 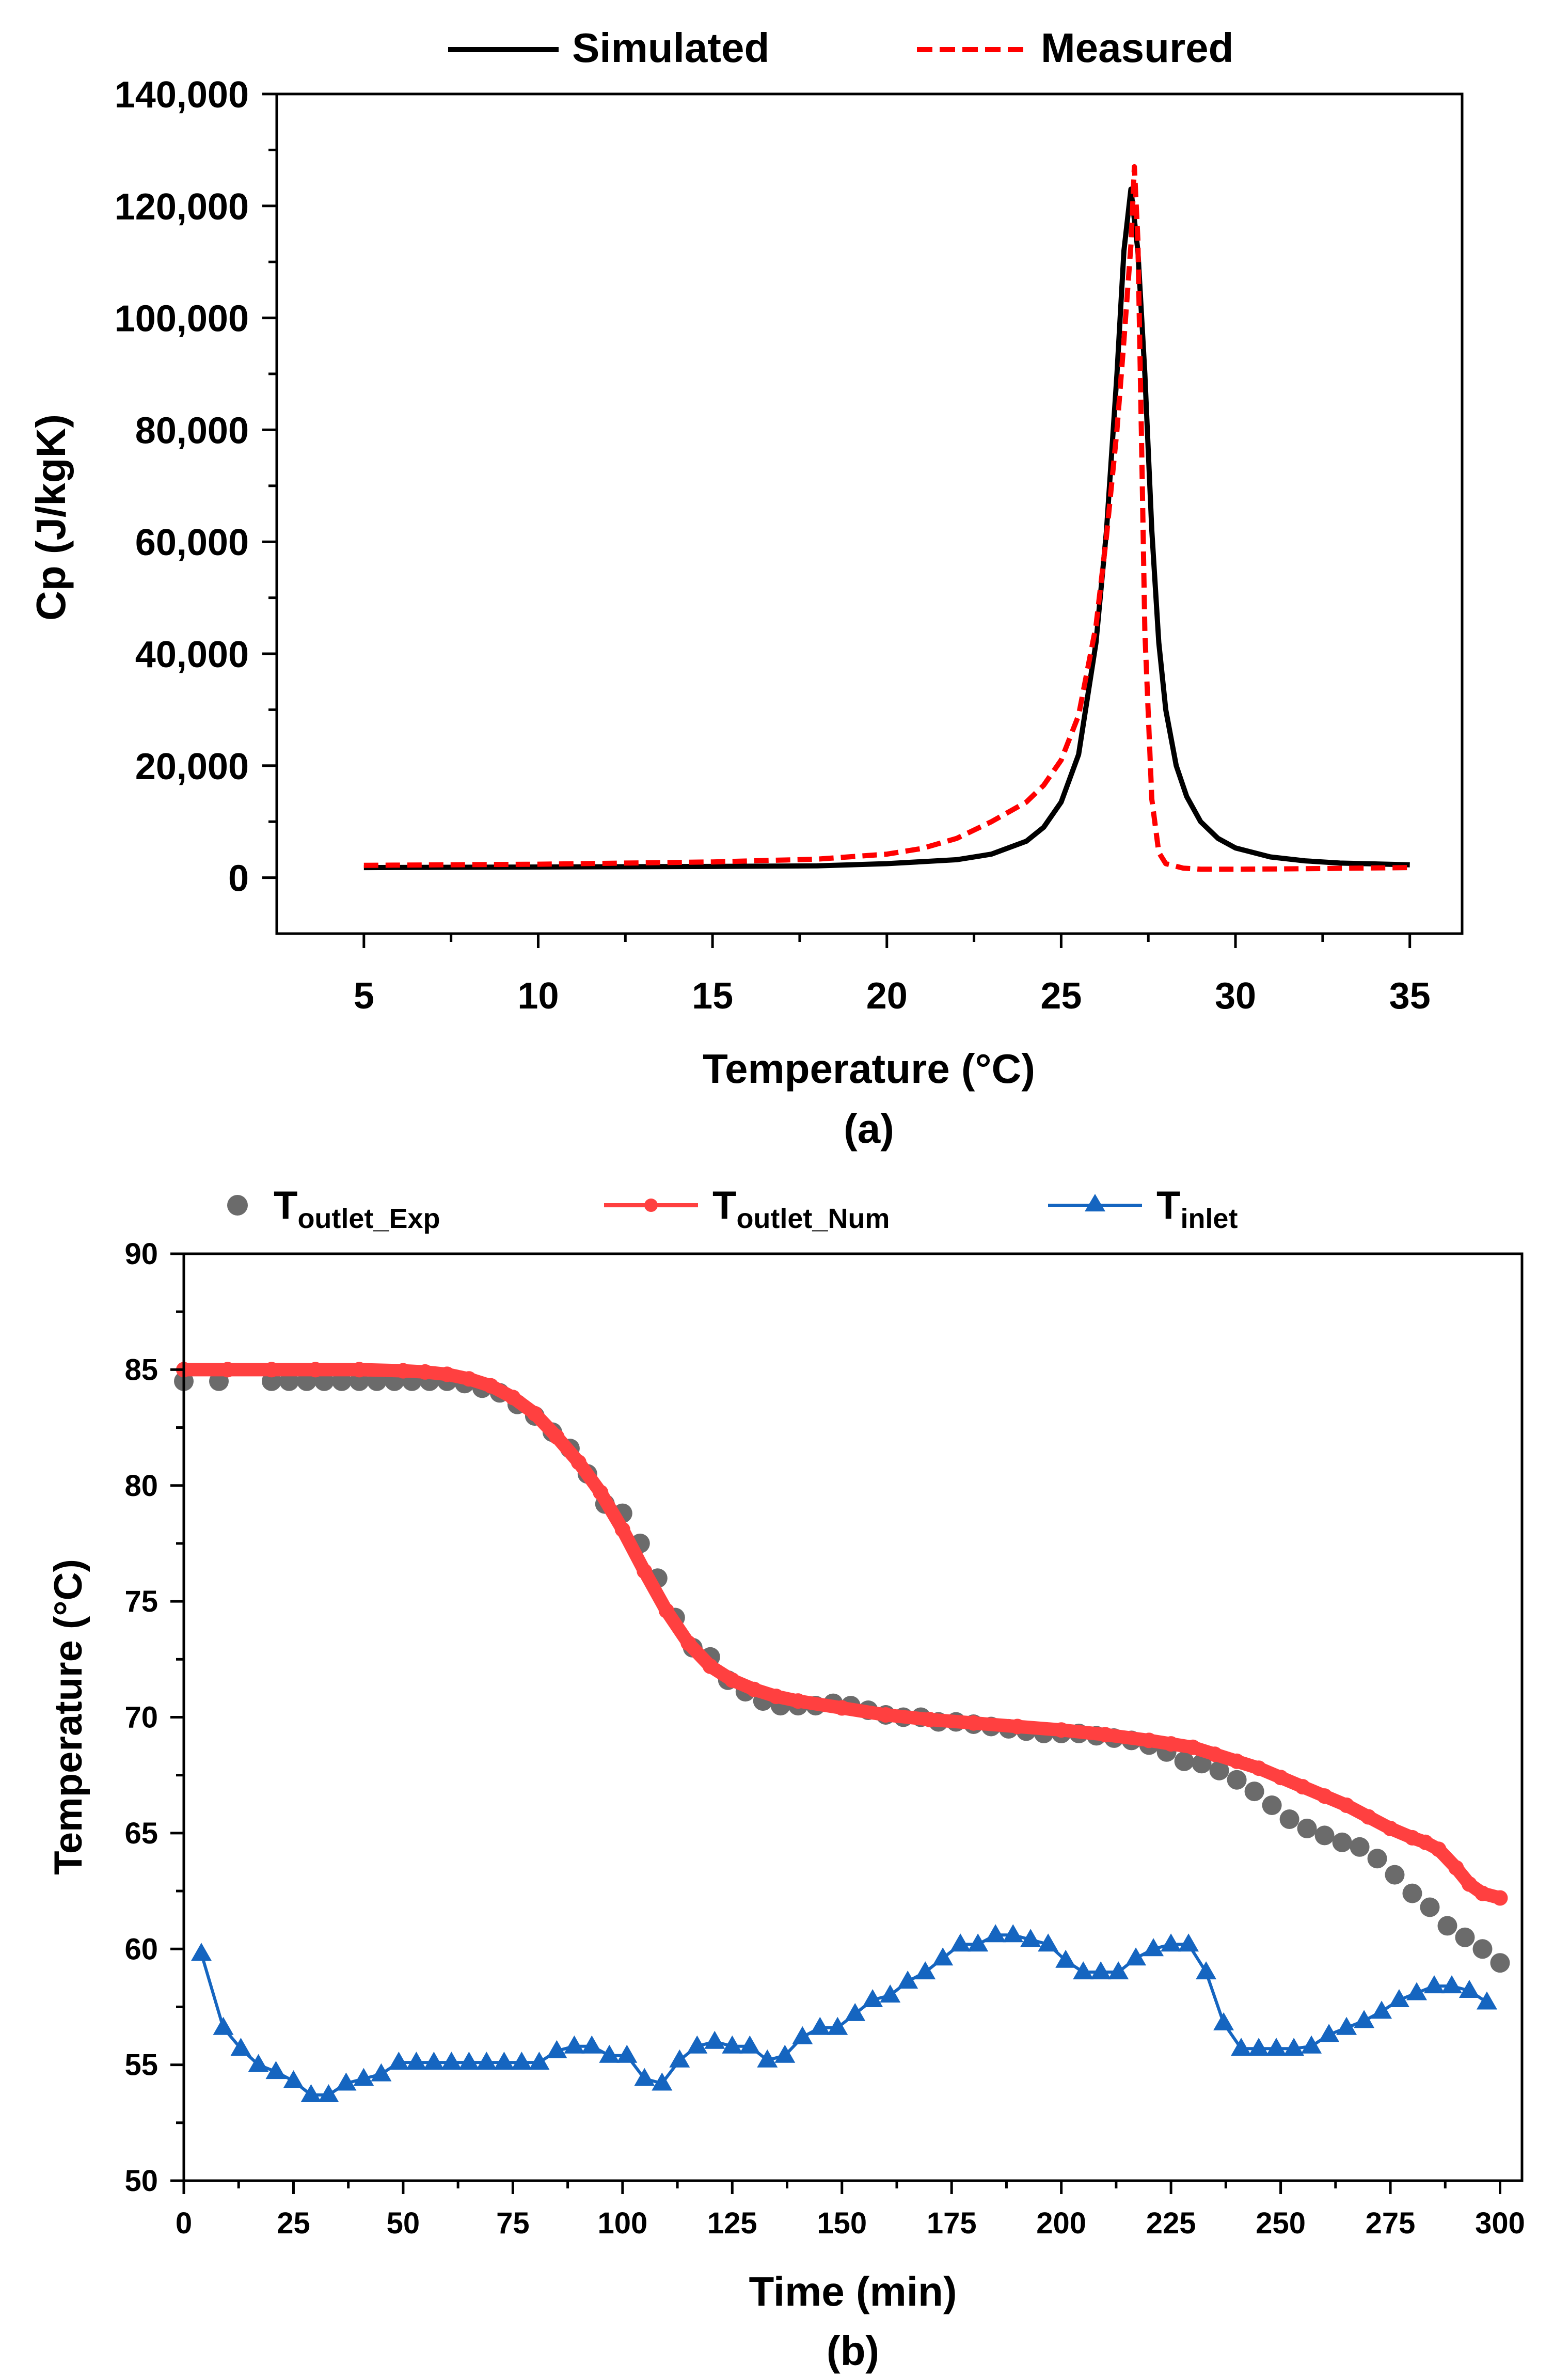 What do you see at coordinates (513, 2223) in the screenshot?
I see `panel-b-x-tick-label: 75` at bounding box center [513, 2223].